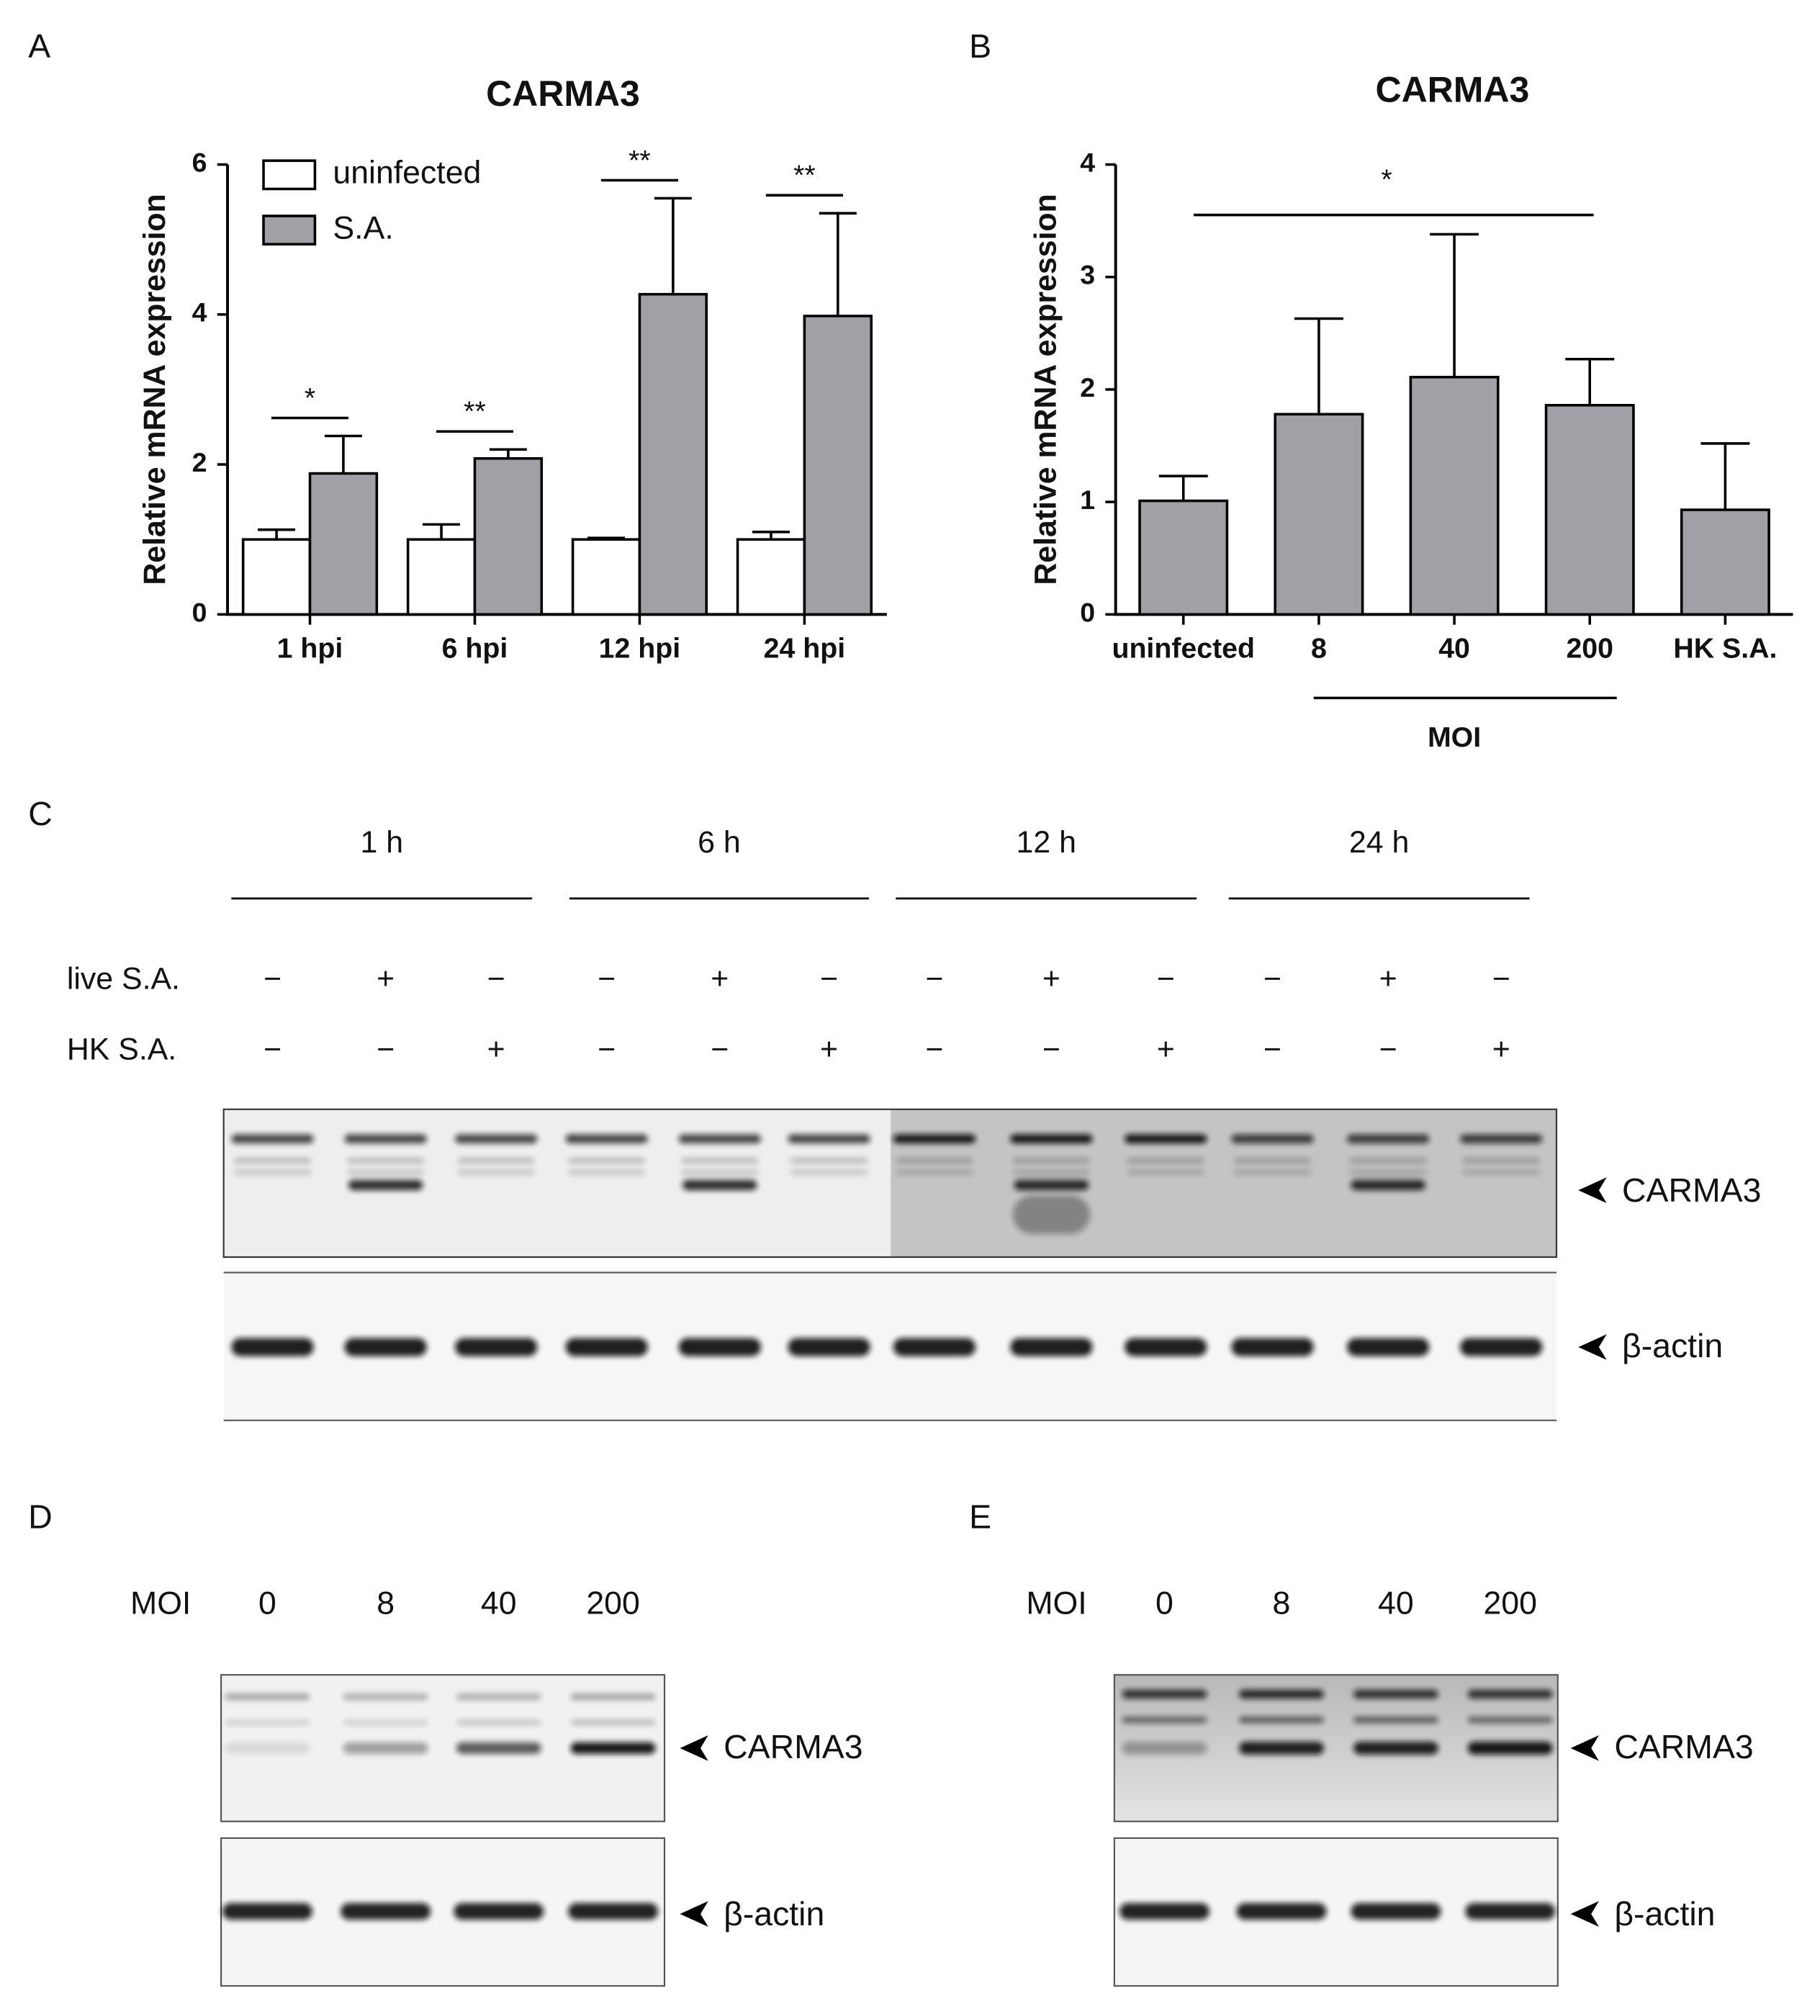  Describe the element at coordinates (386, 1603) in the screenshot. I see `lane-label: 8` at that location.